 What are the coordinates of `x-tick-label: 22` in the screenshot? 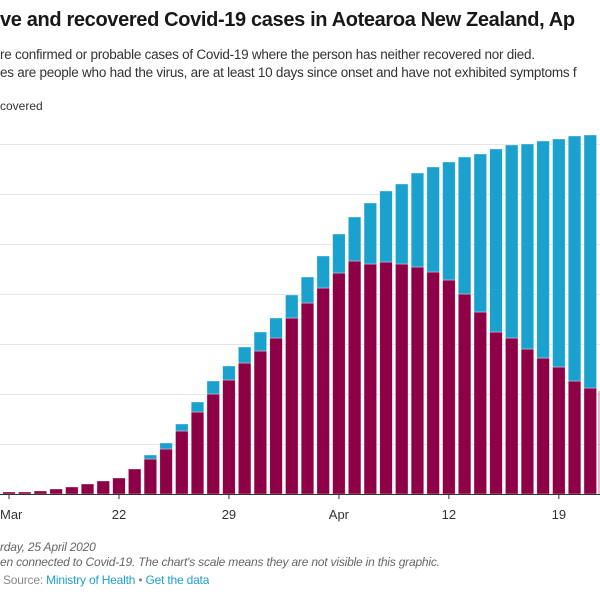 It's located at (119, 514).